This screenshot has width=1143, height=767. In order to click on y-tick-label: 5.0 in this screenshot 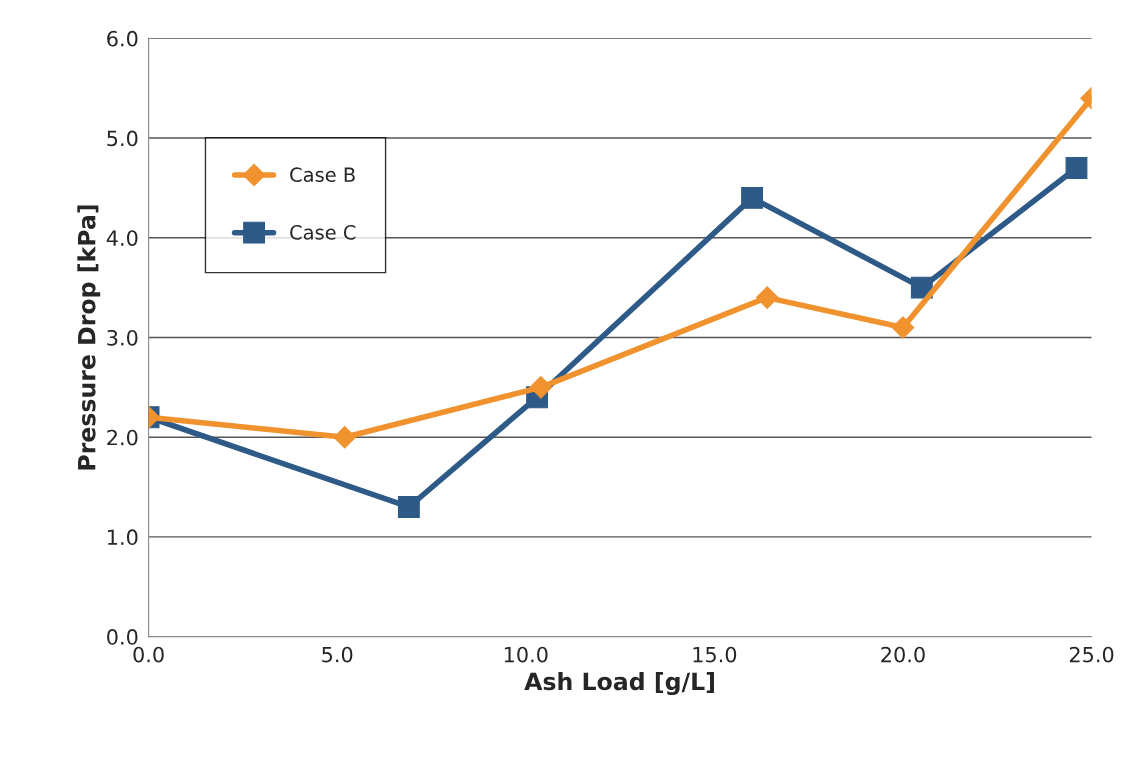, I will do `click(122, 138)`.